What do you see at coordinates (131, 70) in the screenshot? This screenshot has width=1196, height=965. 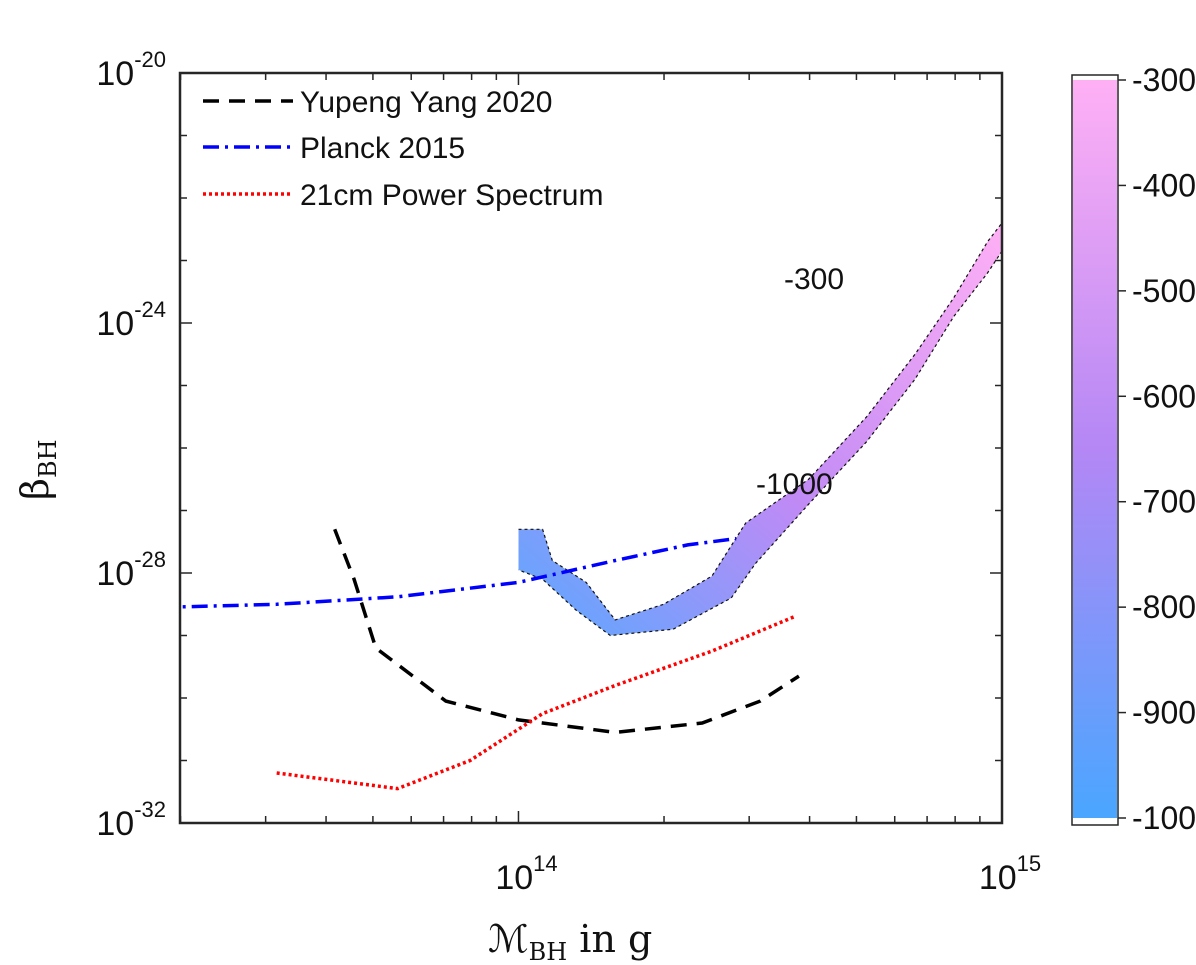 I see `y-tick-label: 10-20` at bounding box center [131, 70].